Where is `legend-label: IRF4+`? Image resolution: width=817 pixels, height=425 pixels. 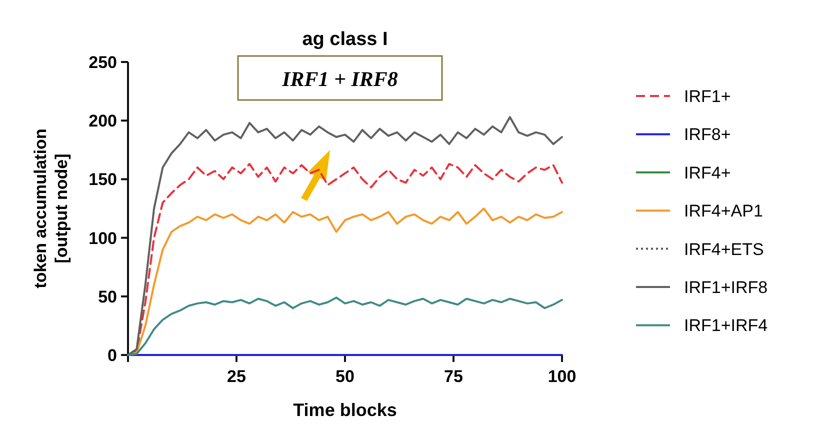
legend-label: IRF4+ is located at coordinates (707, 172).